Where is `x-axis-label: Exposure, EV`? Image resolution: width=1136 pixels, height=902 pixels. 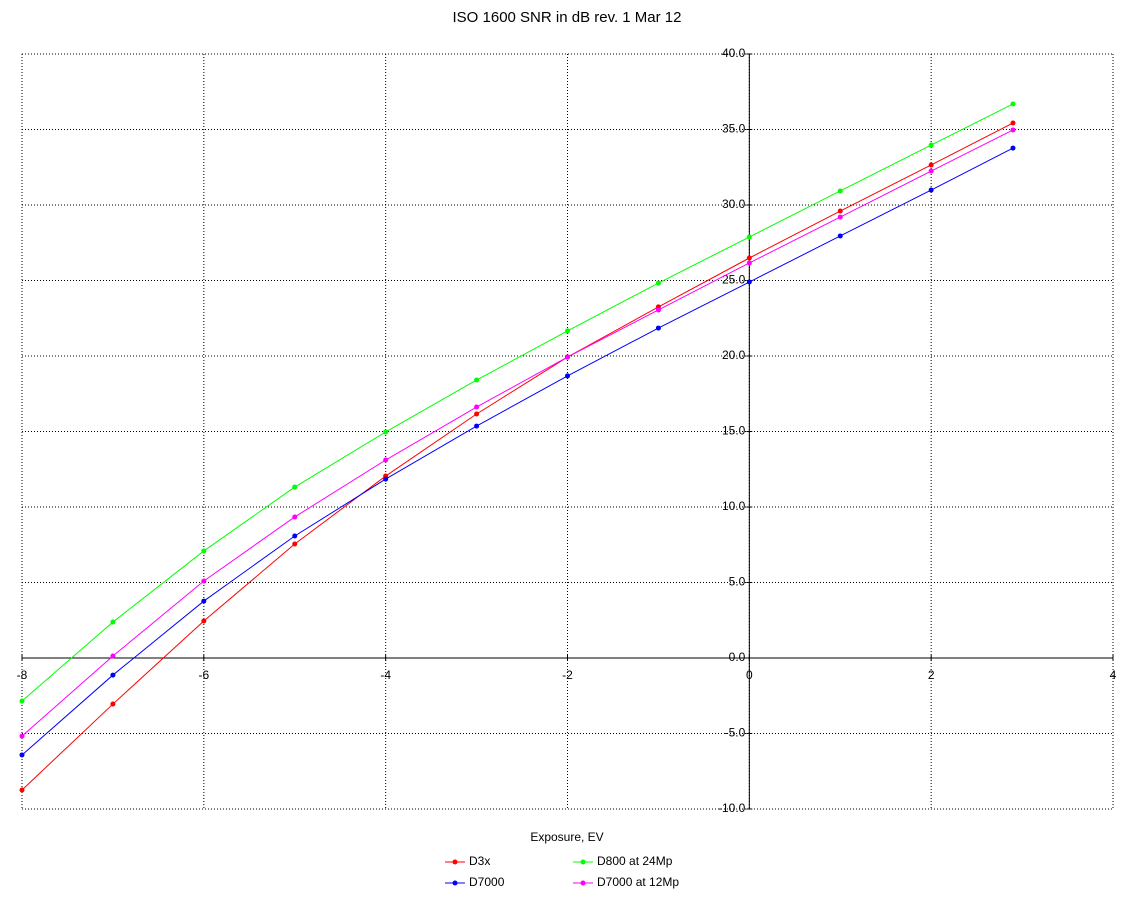 x-axis-label: Exposure, EV is located at coordinates (566, 837).